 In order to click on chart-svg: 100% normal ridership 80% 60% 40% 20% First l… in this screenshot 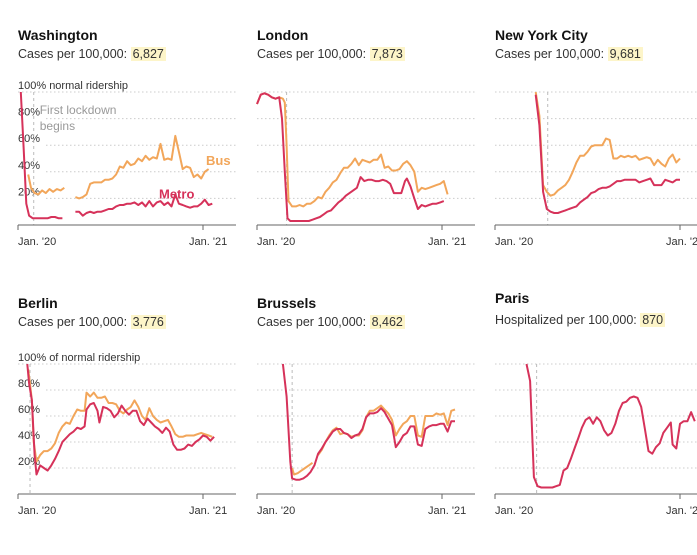, I will do `click(126, 164)`.